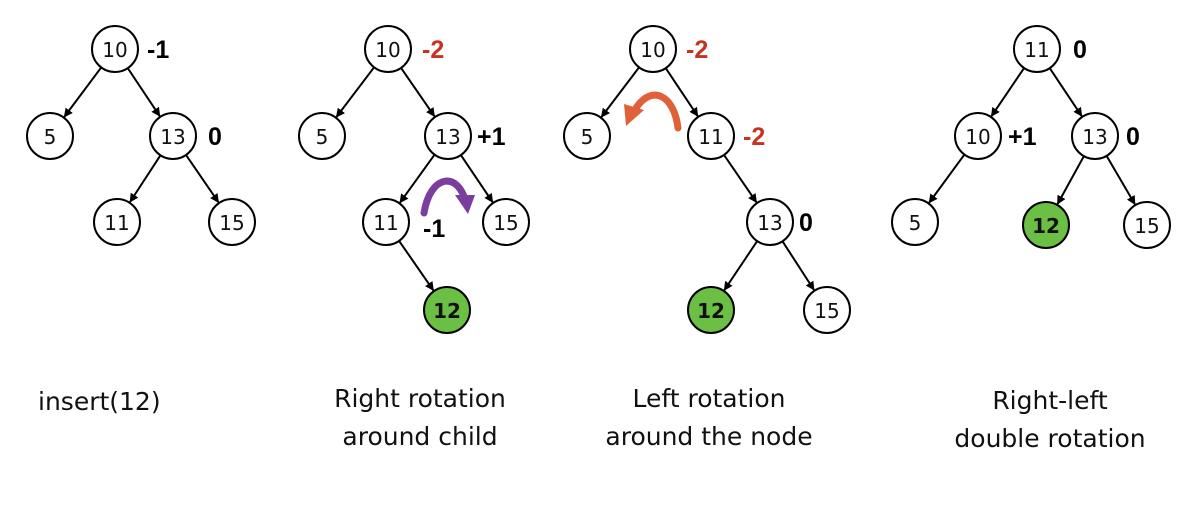  What do you see at coordinates (420, 398) in the screenshot?
I see `caption-line: Right rotation` at bounding box center [420, 398].